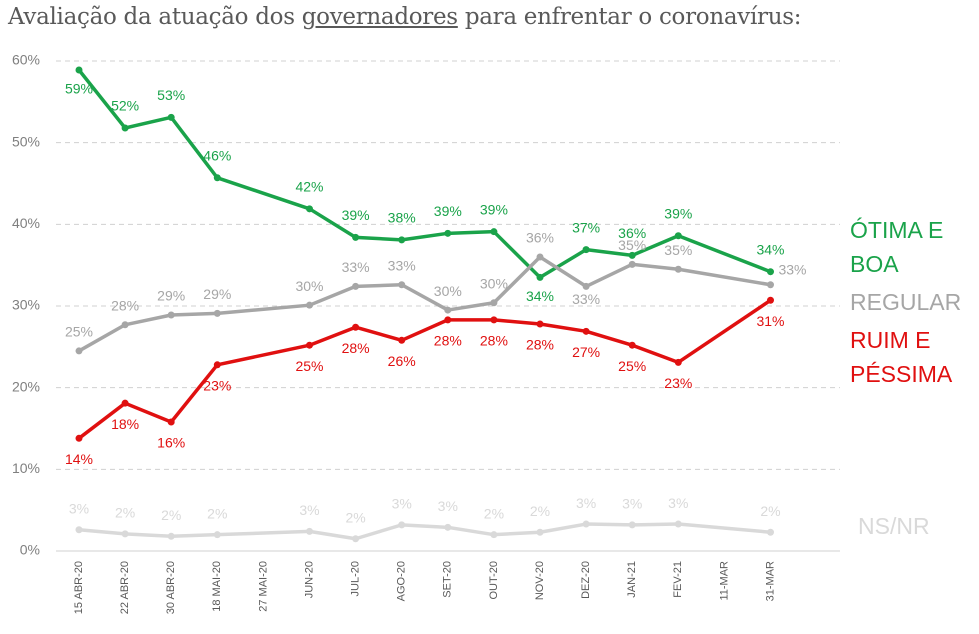 The image size is (979, 634). I want to click on data-label: 18%, so click(125, 424).